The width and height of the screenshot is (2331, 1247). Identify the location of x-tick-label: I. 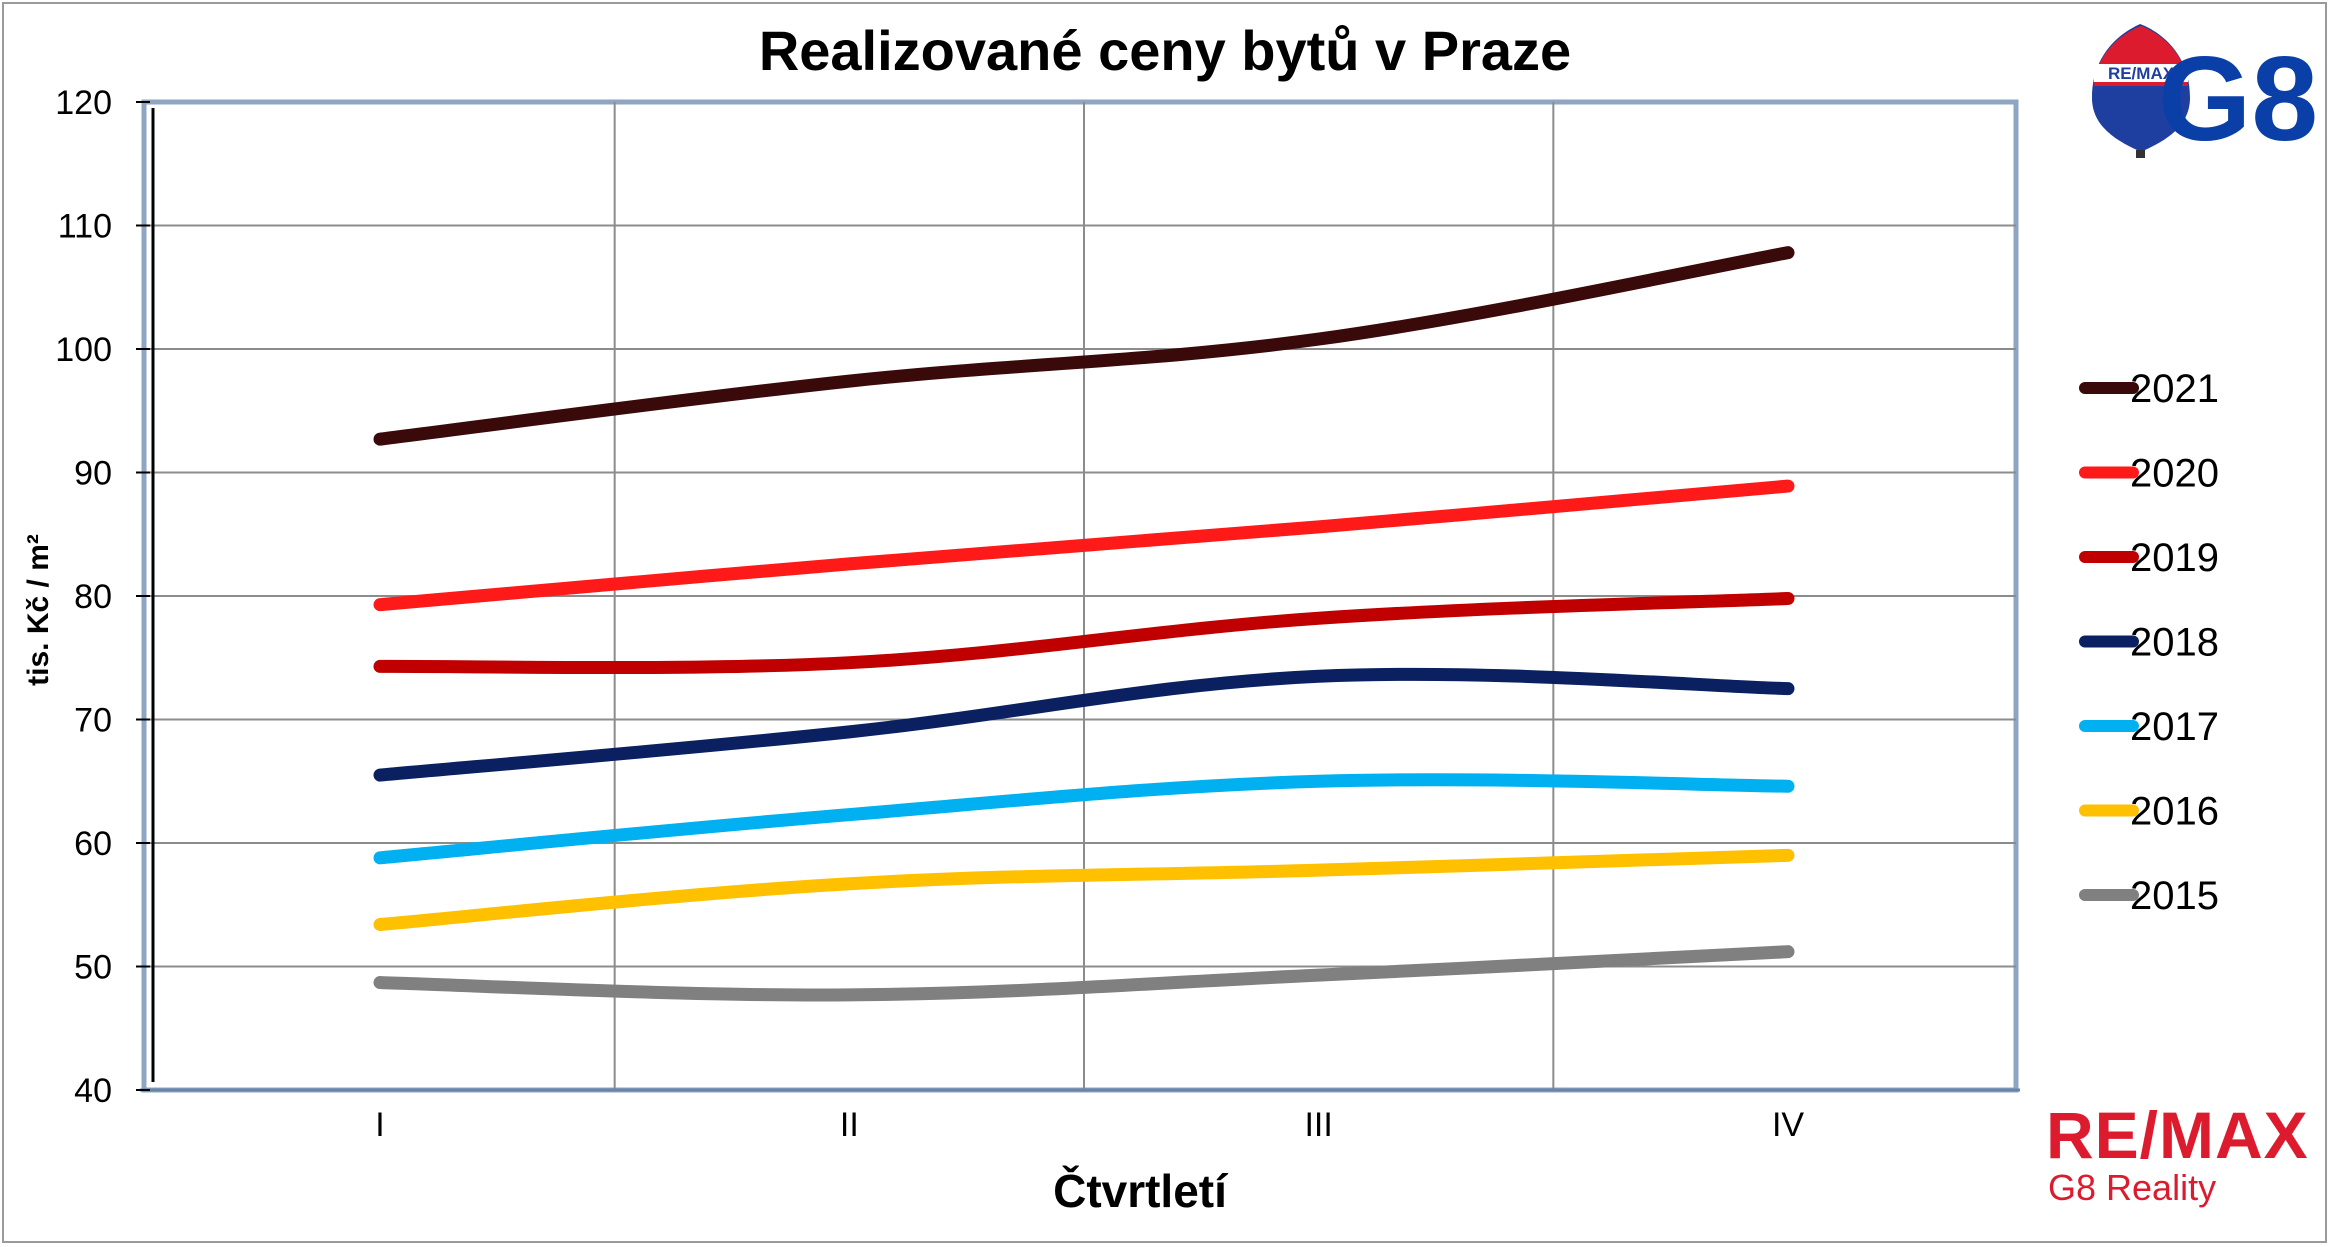
(379, 1125).